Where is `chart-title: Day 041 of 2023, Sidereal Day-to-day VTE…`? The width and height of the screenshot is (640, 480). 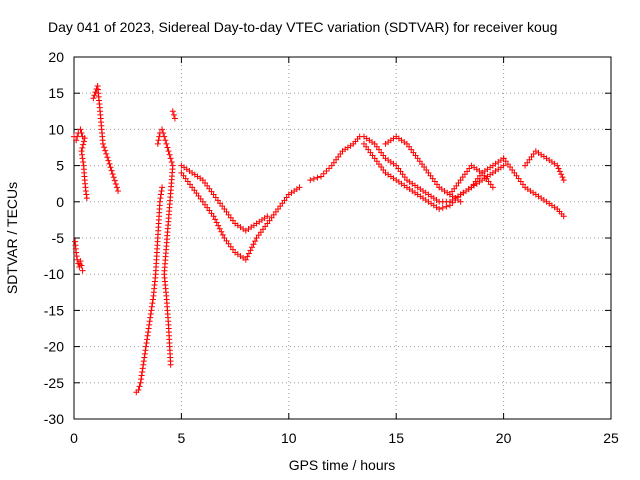 chart-title: Day 041 of 2023, Sidereal Day-to-day VTE… is located at coordinates (302, 27).